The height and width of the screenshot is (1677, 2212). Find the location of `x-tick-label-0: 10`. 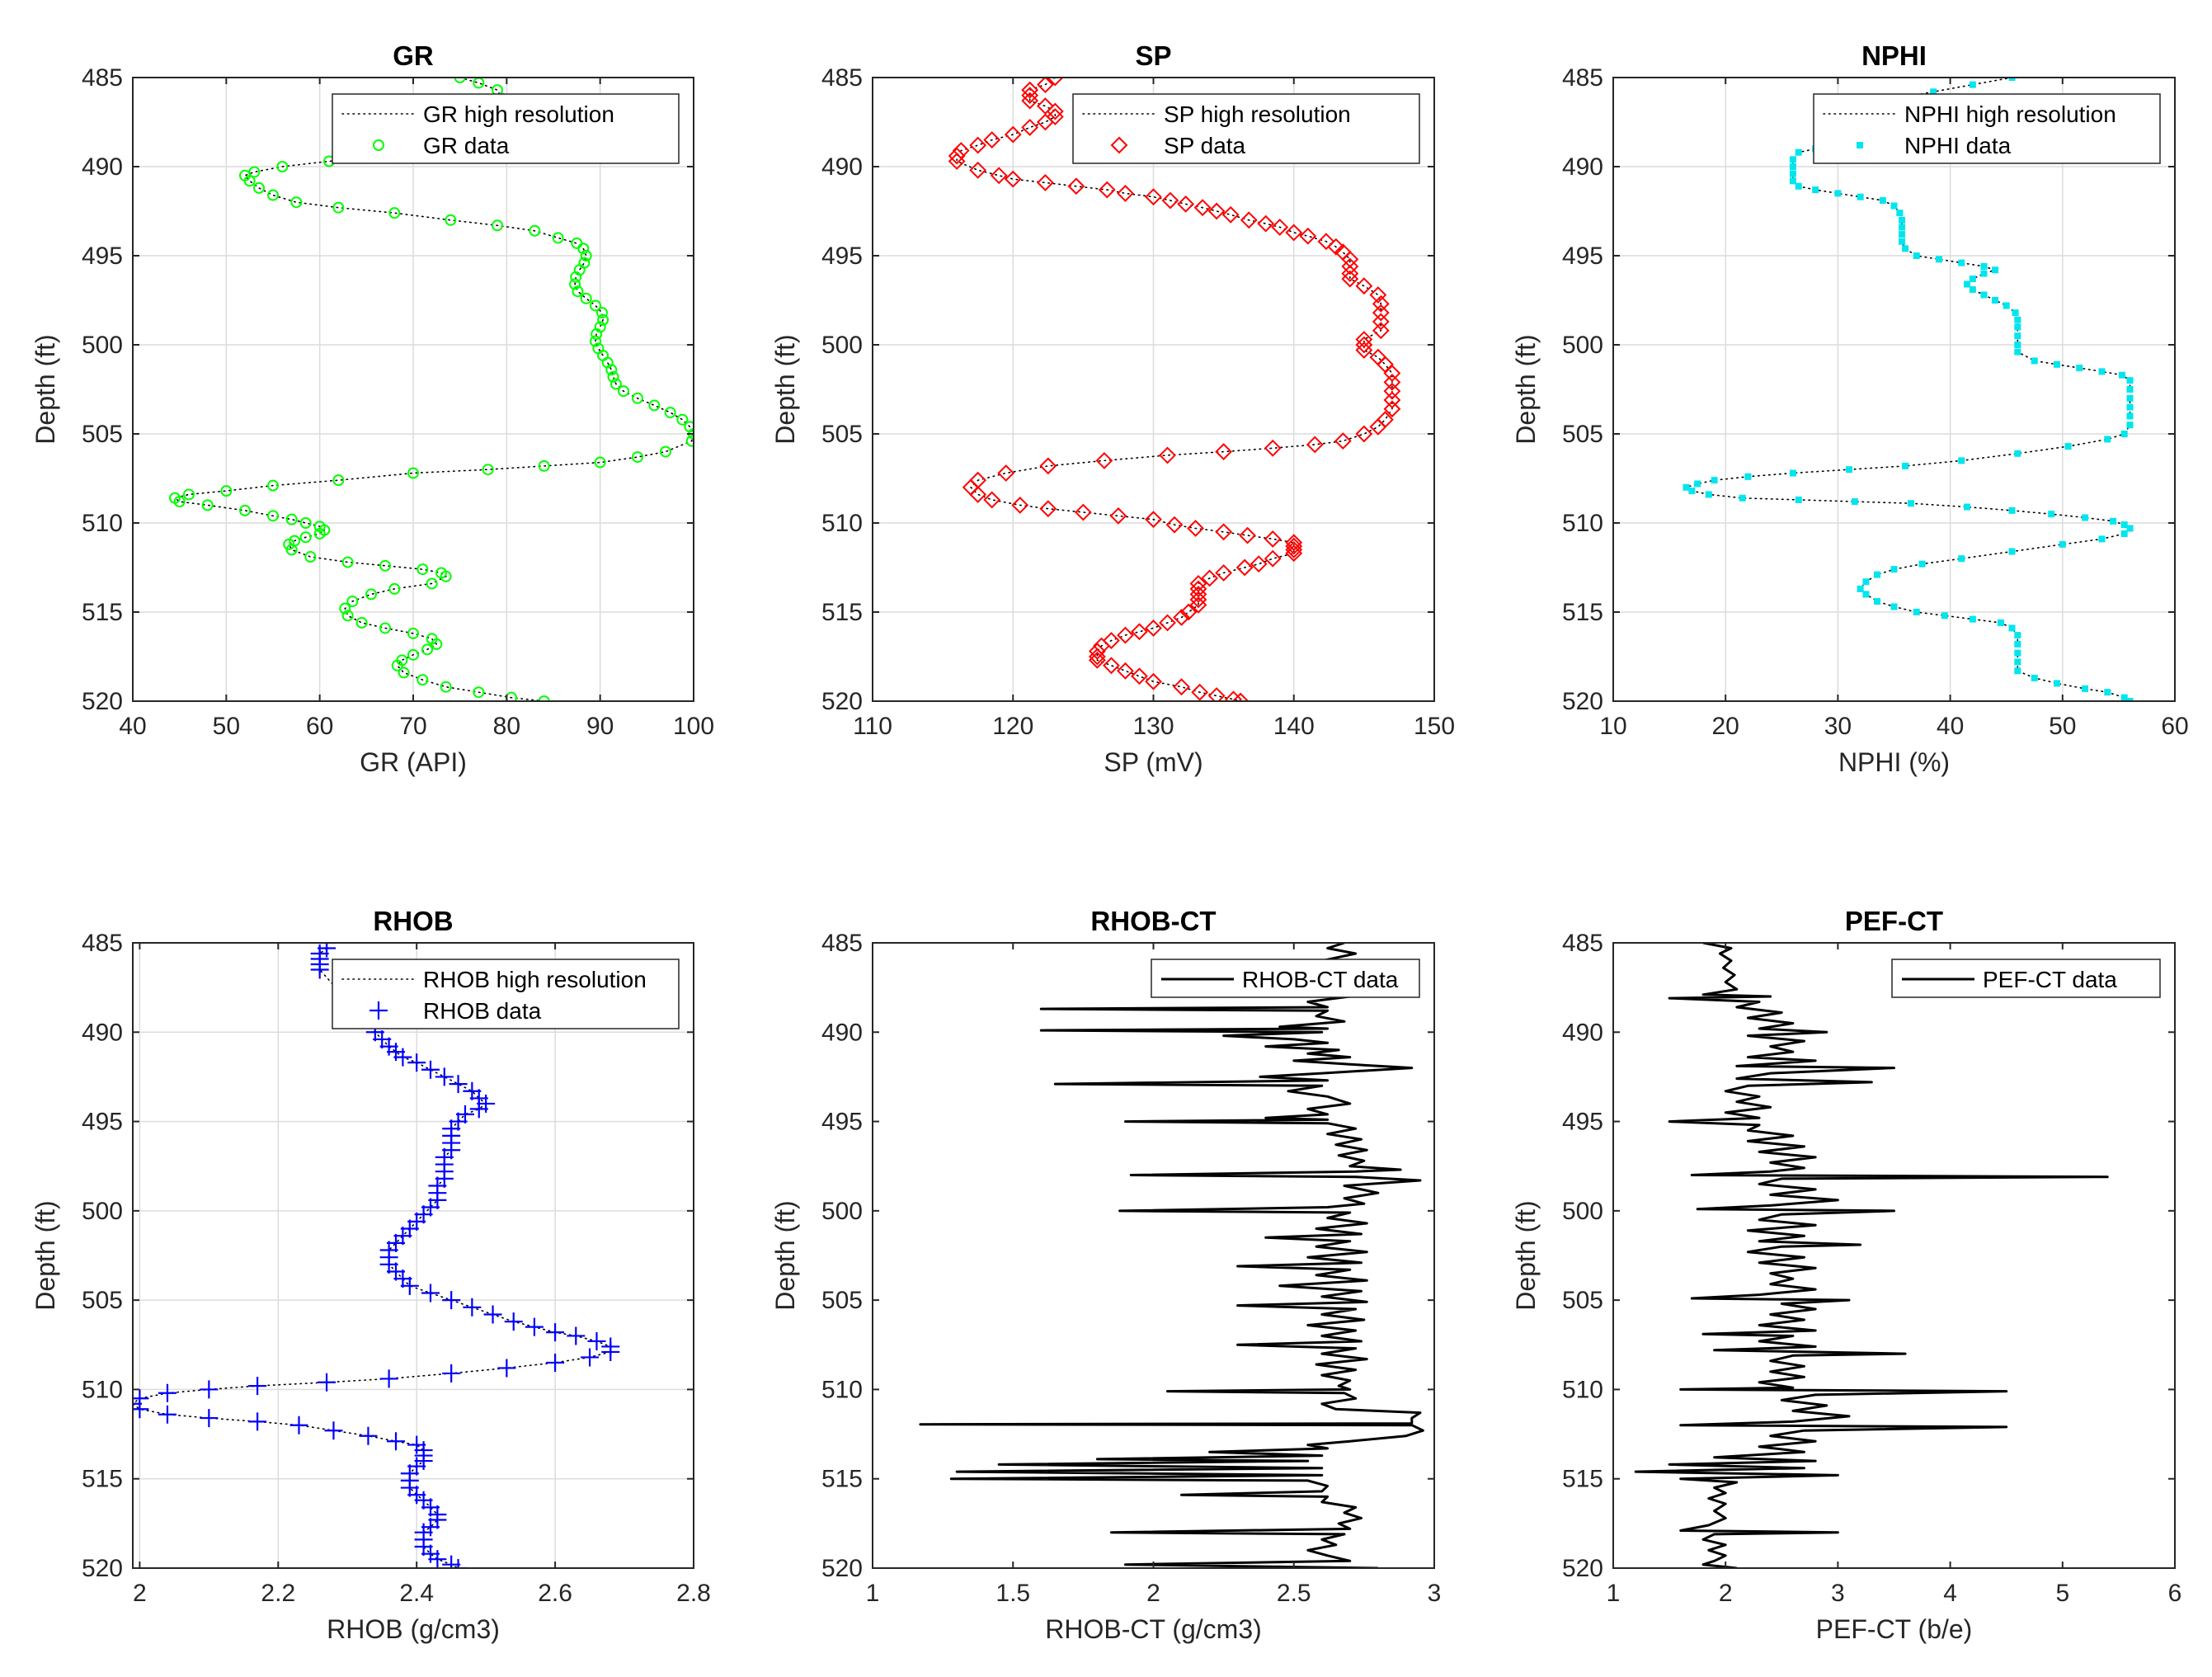

x-tick-label-0: 10 is located at coordinates (1612, 726).